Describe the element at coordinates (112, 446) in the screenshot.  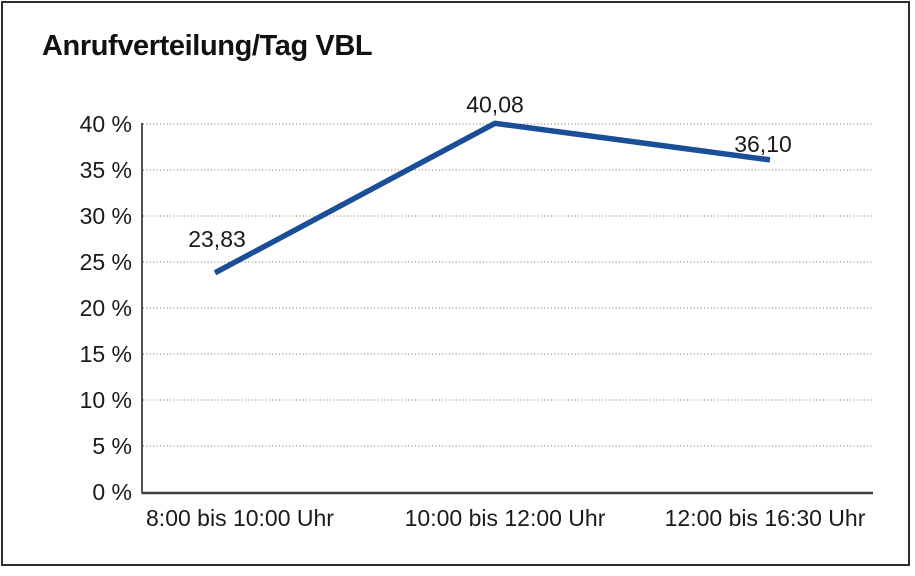
I see `y-tick-label: 5 %` at that location.